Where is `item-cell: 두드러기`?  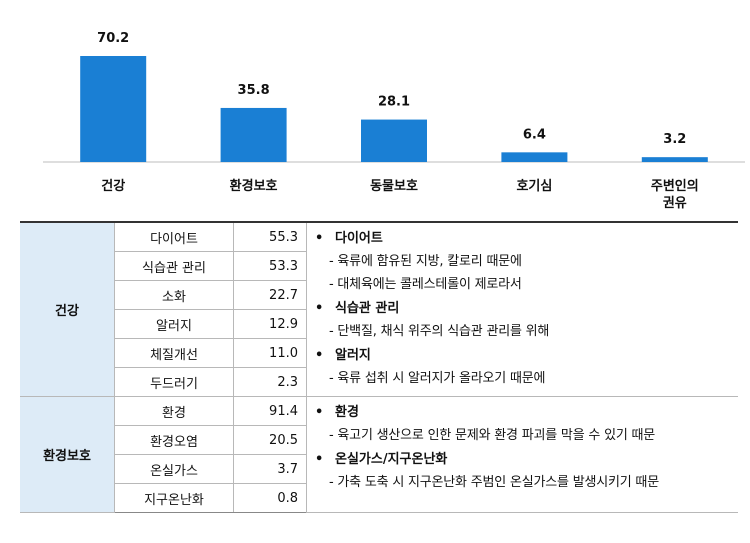
item-cell: 두드러기 is located at coordinates (174, 382).